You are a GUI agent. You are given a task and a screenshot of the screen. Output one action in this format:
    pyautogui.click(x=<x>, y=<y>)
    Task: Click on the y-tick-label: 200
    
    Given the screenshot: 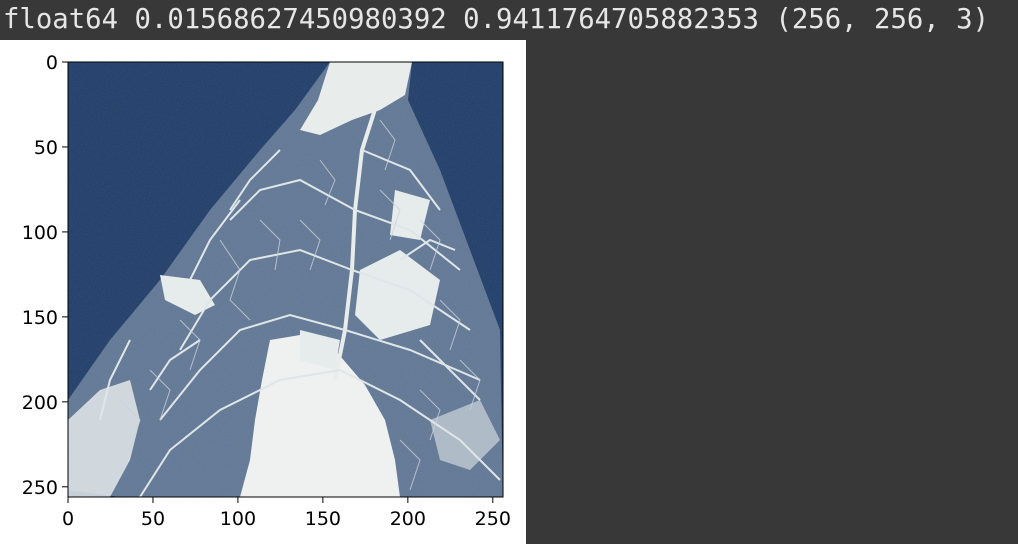 What is the action you would take?
    pyautogui.click(x=40, y=403)
    